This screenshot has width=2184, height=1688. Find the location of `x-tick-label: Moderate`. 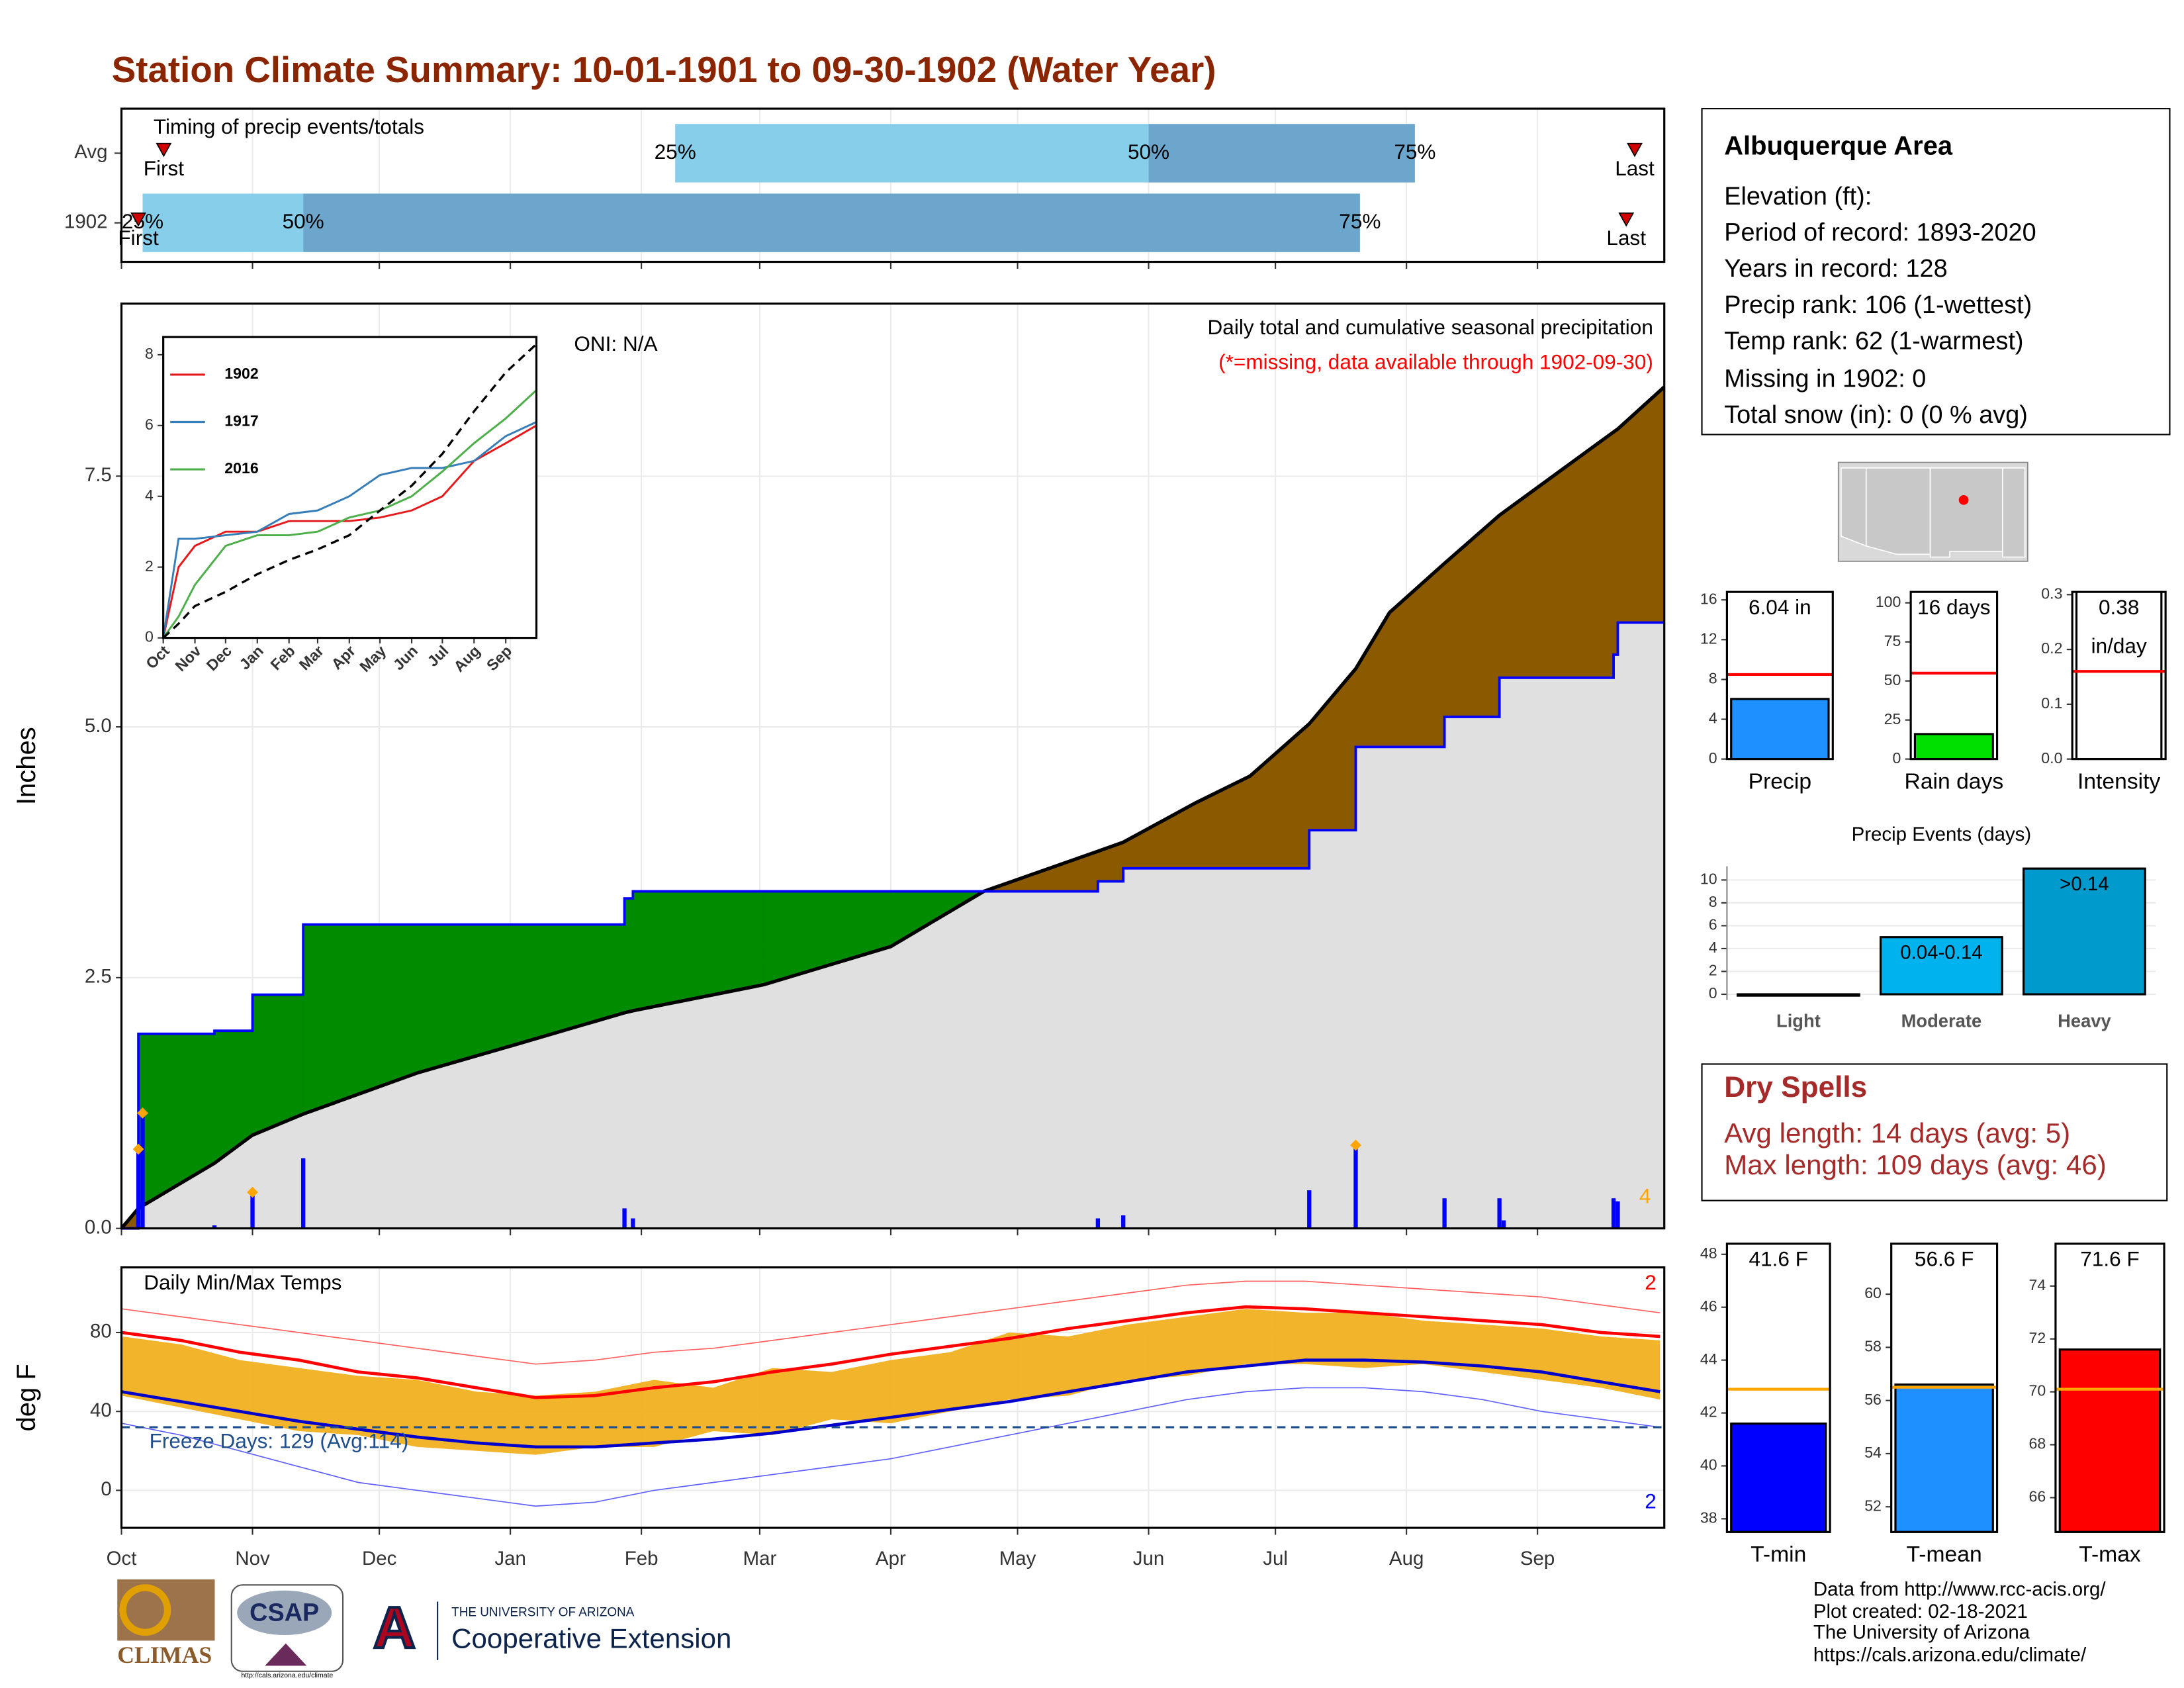

x-tick-label: Moderate is located at coordinates (1942, 1021).